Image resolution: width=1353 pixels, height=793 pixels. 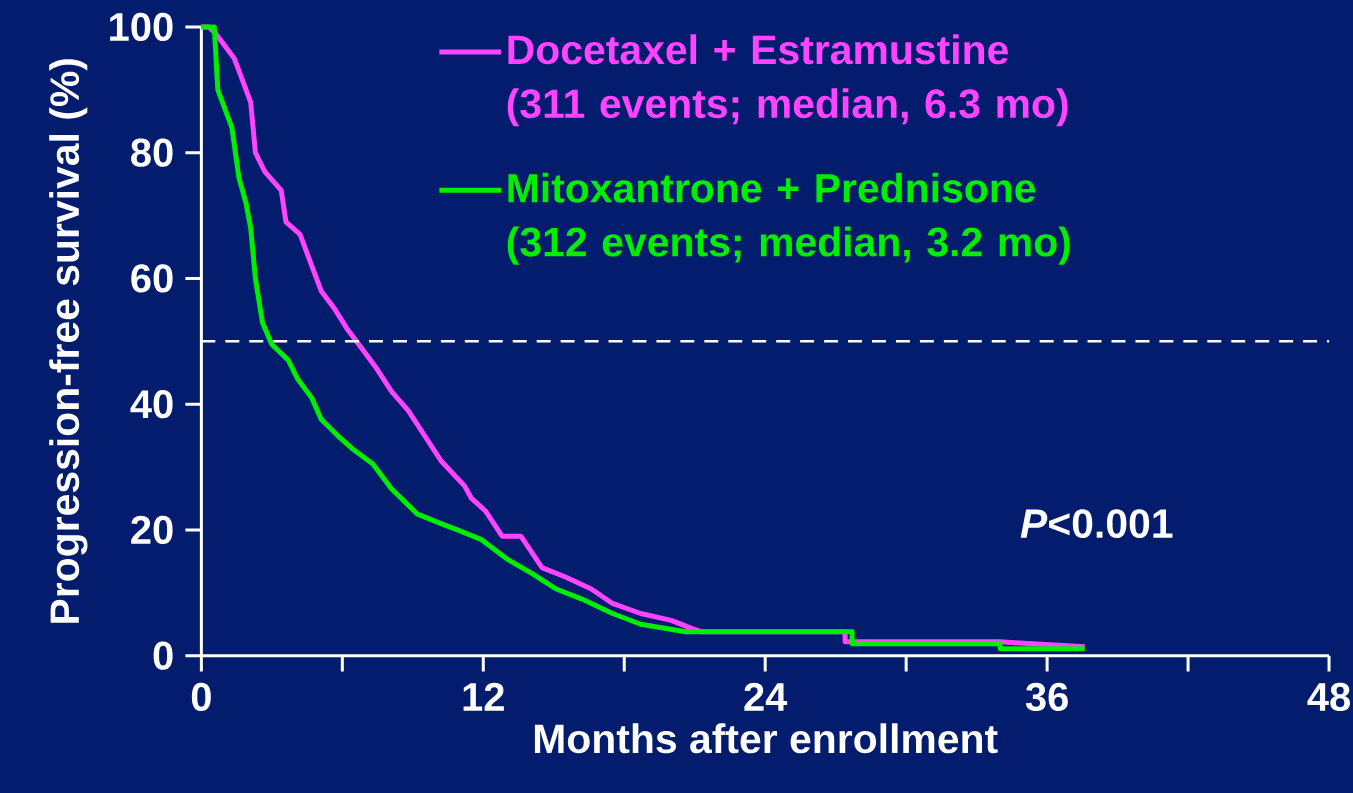 I want to click on y-tick-label: 80, so click(x=152, y=152).